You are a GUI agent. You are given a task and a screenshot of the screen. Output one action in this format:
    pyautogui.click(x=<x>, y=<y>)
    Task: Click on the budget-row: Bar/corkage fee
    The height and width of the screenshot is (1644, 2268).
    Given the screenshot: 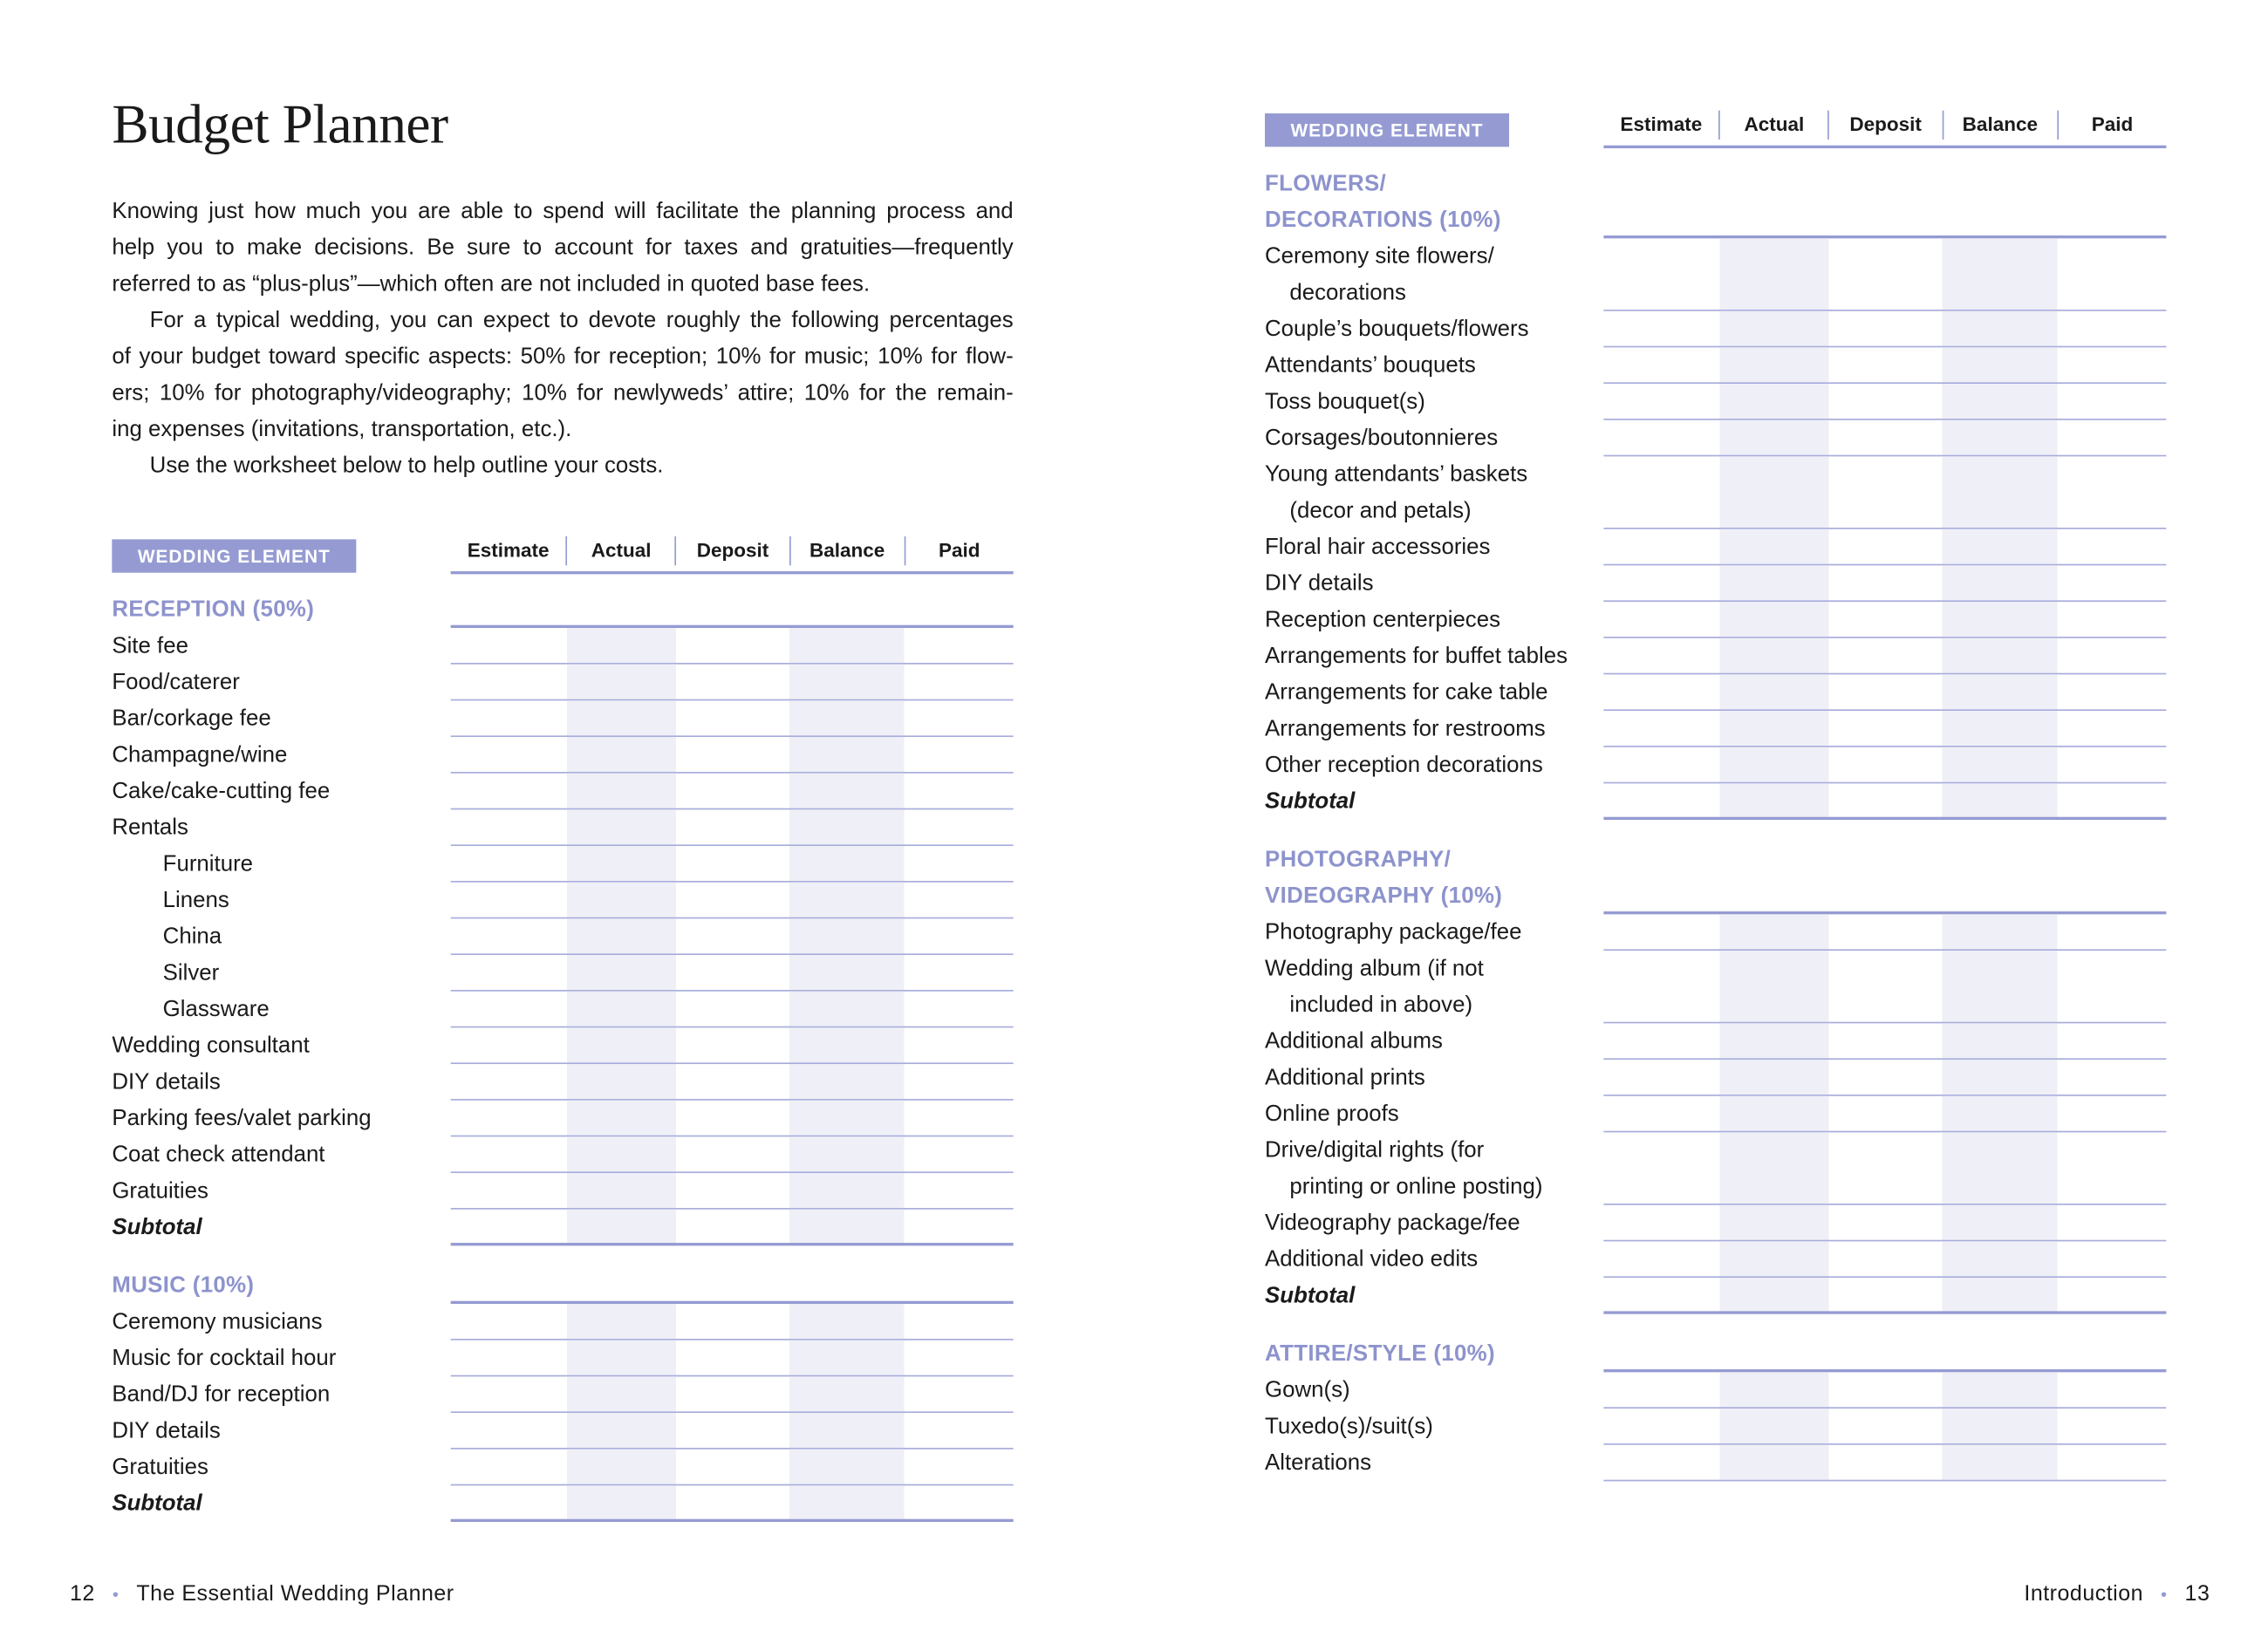 What is the action you would take?
    pyautogui.click(x=563, y=719)
    